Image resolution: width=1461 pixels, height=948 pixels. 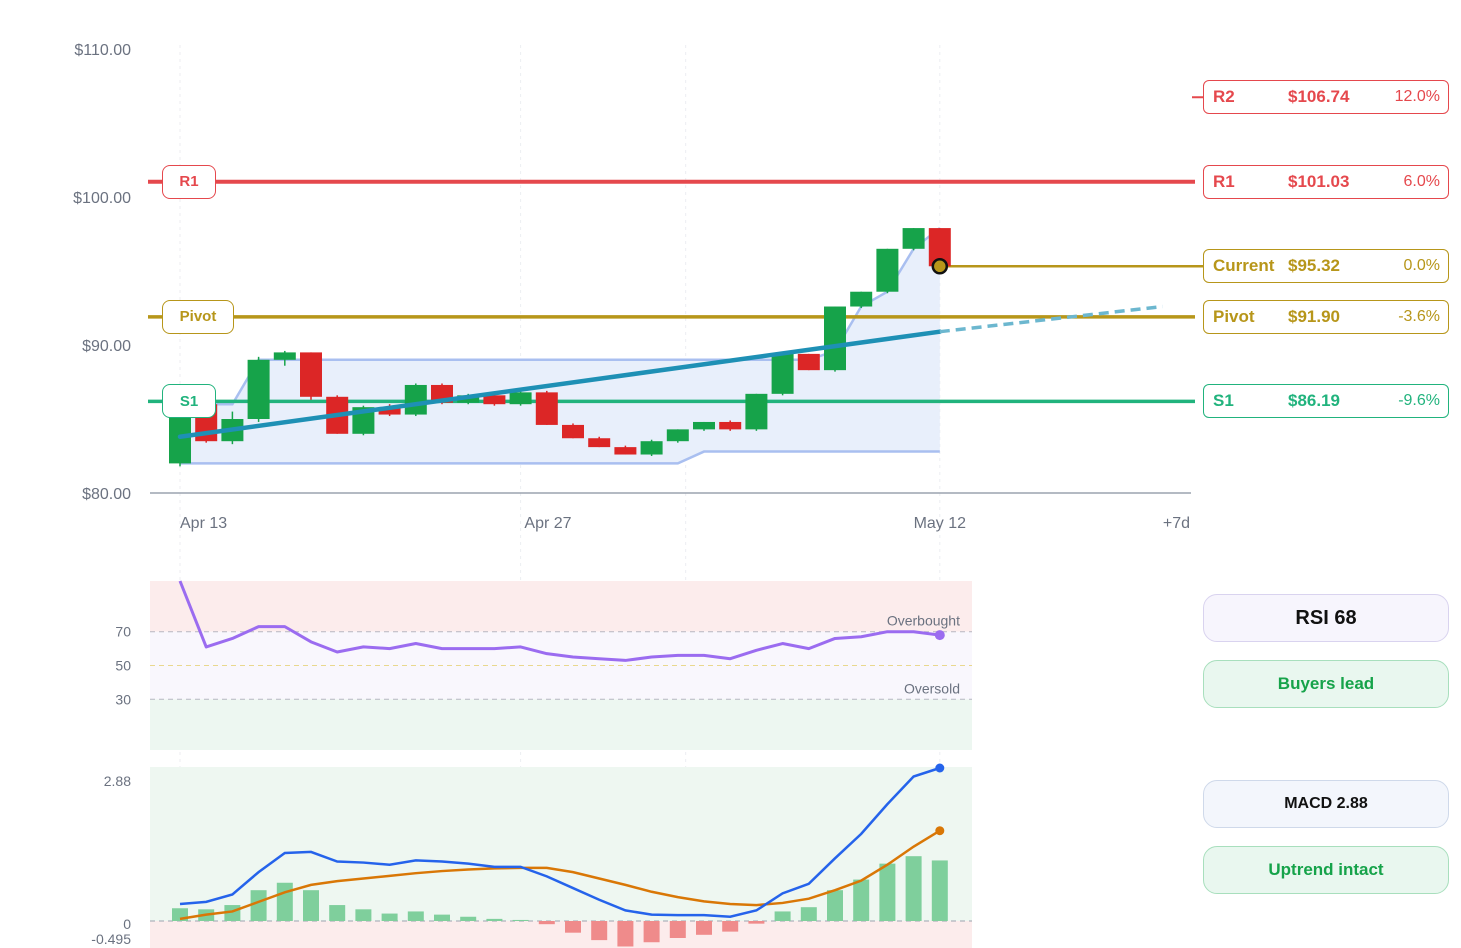 I want to click on chart-tag-s1: S1, so click(x=189, y=401).